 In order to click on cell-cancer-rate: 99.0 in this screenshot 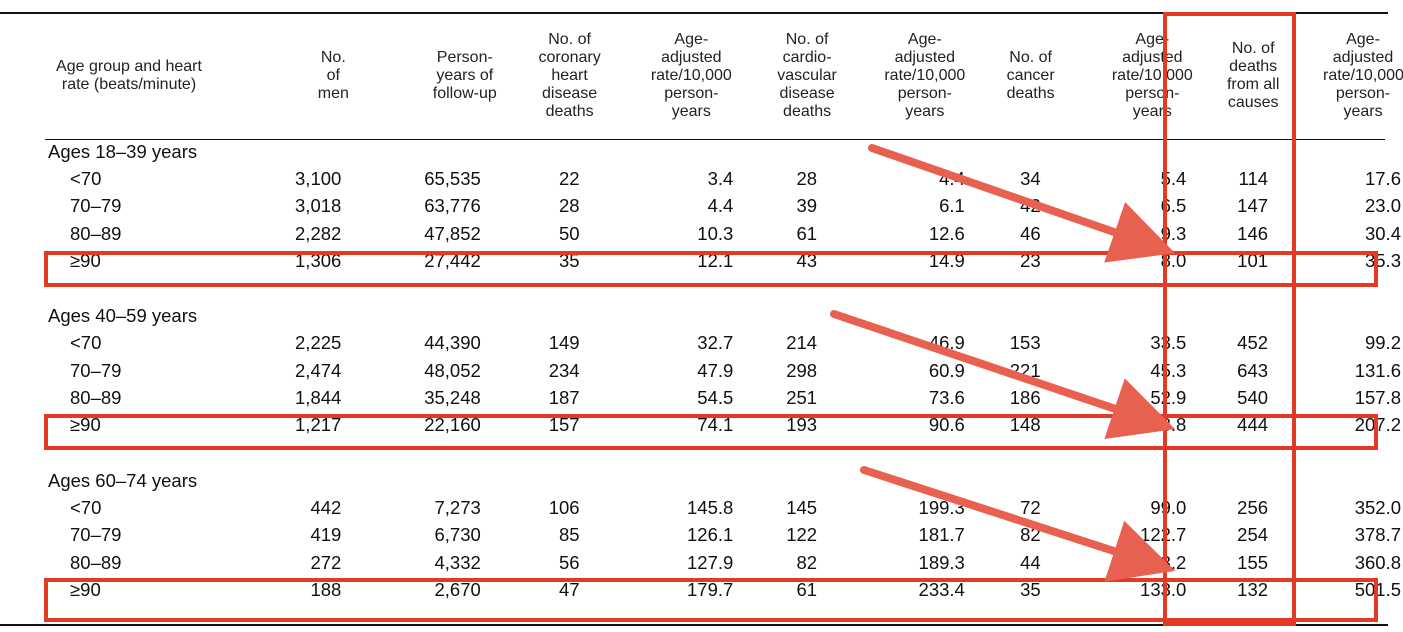, I will do `click(1168, 507)`.